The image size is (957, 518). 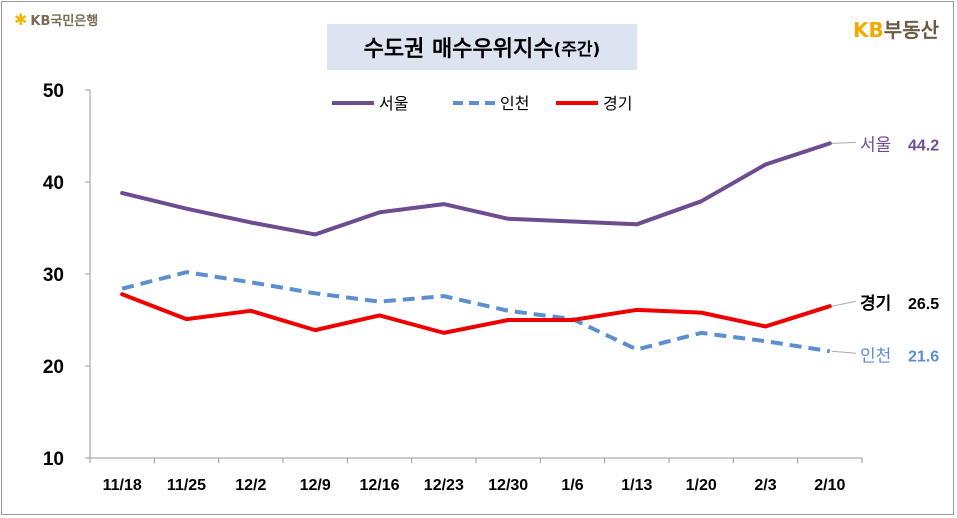 I want to click on legend-label: 서울, so click(x=393, y=103).